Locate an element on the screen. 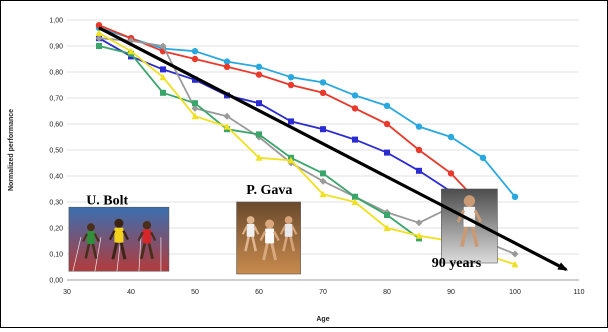 The height and width of the screenshot is (332, 608). y-axis-title: Normalized performance is located at coordinates (11, 150).